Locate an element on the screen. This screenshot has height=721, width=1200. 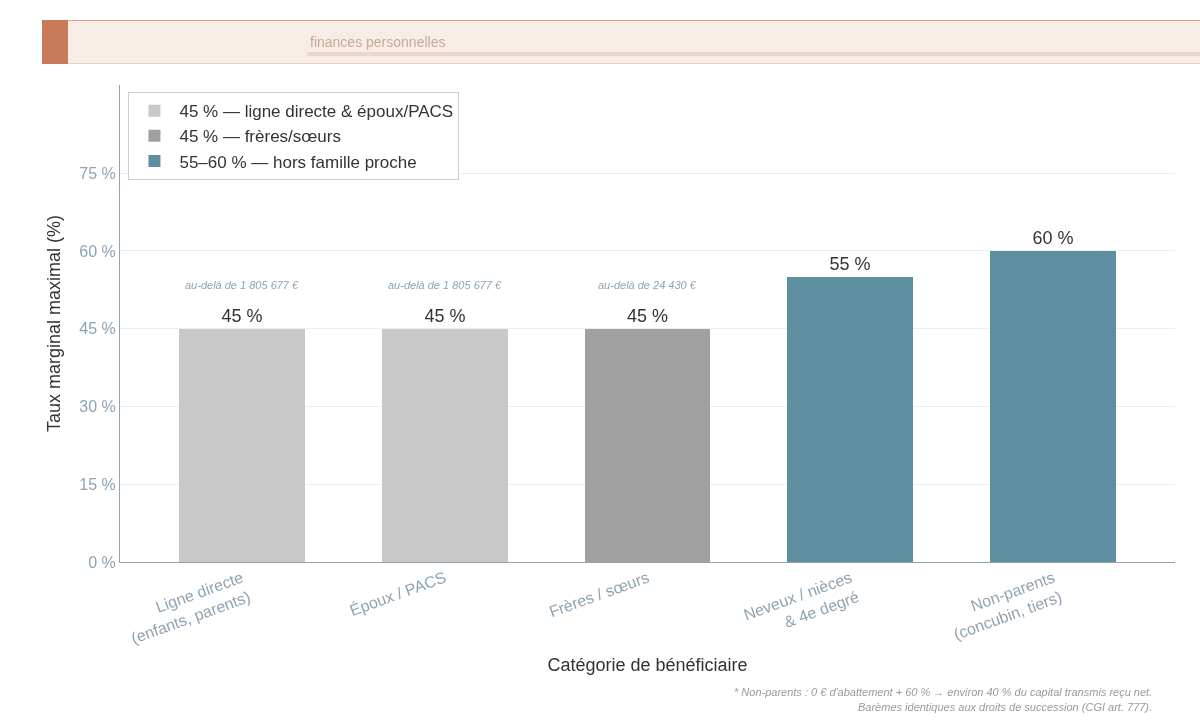
y-tick-label: 0 % is located at coordinates (102, 562).